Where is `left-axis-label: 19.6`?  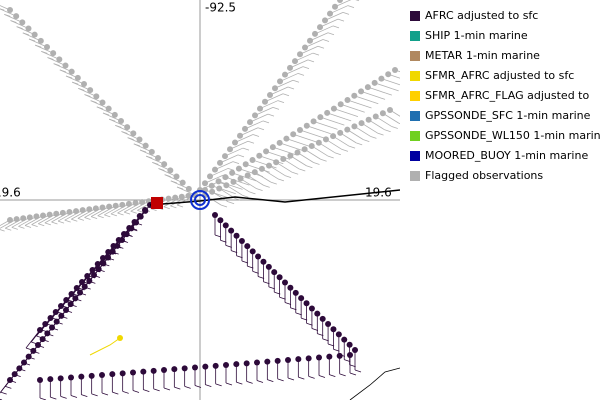
left-axis-label: 19.6 is located at coordinates (10, 193).